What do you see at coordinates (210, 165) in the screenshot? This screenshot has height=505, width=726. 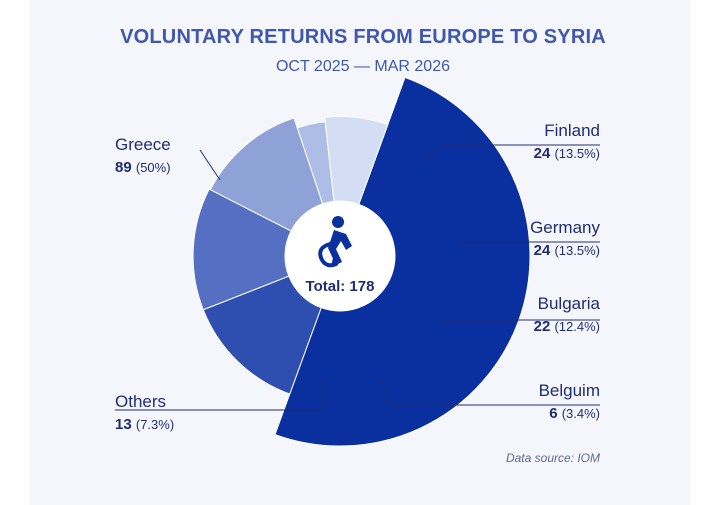 I see `leader-line-greece` at bounding box center [210, 165].